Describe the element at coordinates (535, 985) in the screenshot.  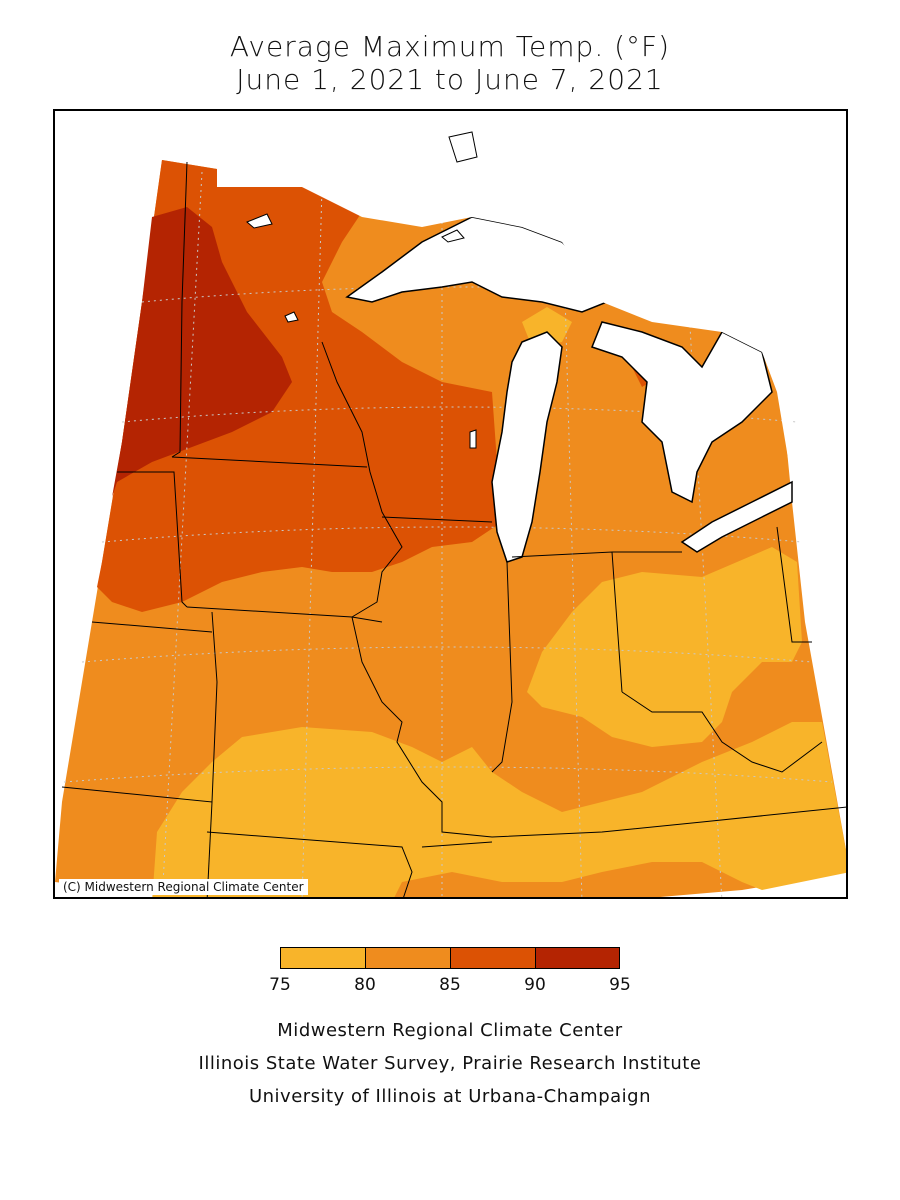
I see `legend-tick-label: 90` at that location.